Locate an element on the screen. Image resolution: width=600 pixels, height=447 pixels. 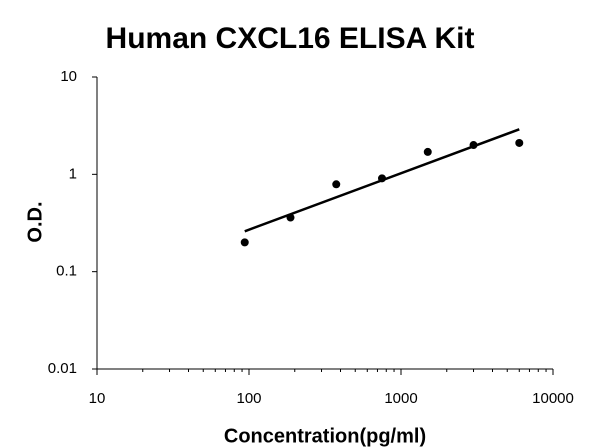
y-tick-label: 0.1 is located at coordinates (66, 271).